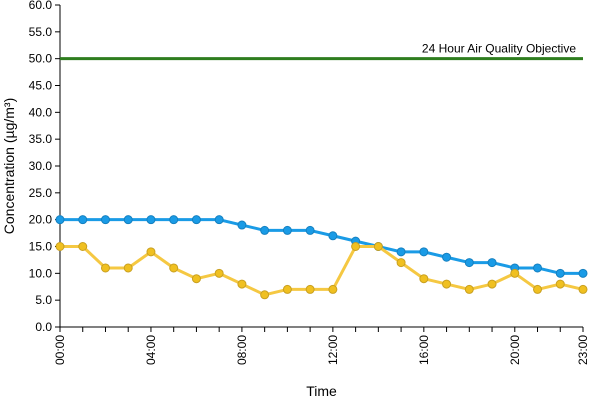 This screenshot has width=600, height=400. I want to click on y-tick-label: 60.0, so click(41, 6).